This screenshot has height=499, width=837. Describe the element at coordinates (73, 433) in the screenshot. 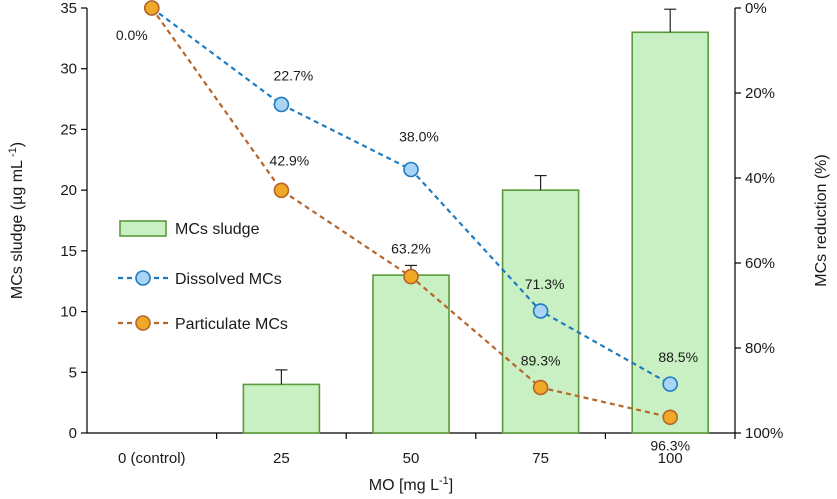

I see `y-left-tick-label: 0` at that location.